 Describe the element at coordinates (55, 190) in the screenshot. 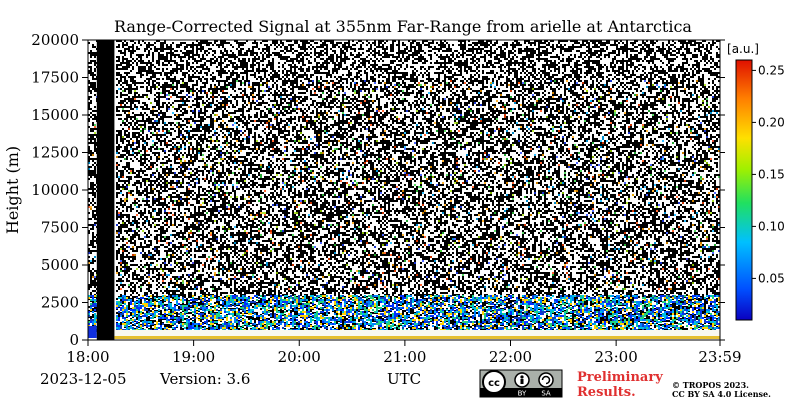

I see `y-tick-label: 10000` at that location.